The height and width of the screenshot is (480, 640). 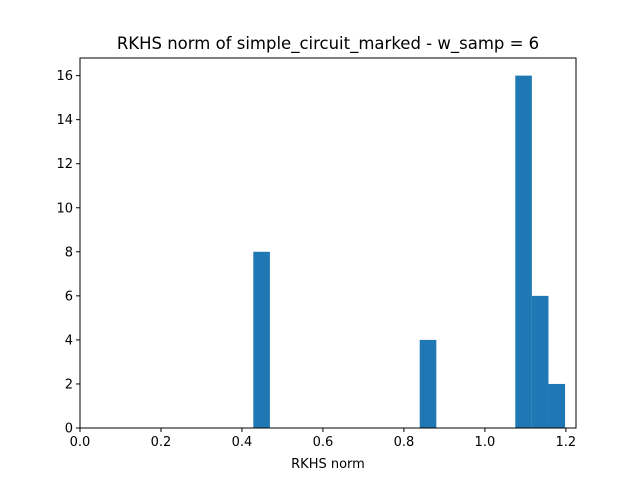 I want to click on x-tick-label: 0.8, so click(x=404, y=442).